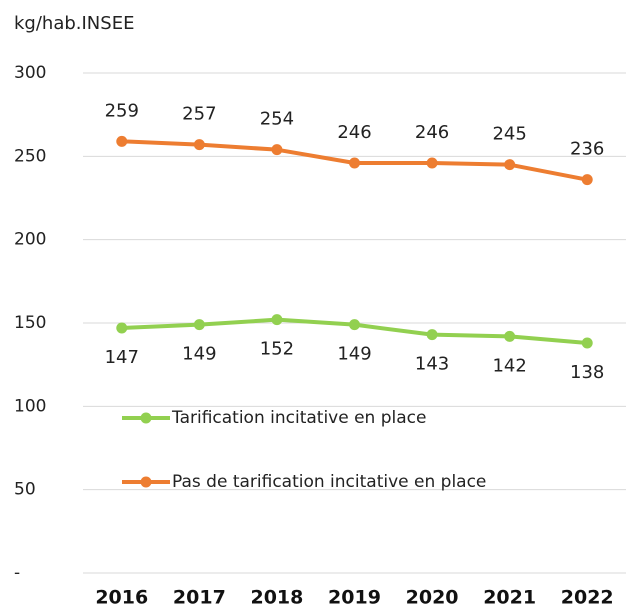  Describe the element at coordinates (509, 598) in the screenshot. I see `x-tick-label: 2021` at that location.